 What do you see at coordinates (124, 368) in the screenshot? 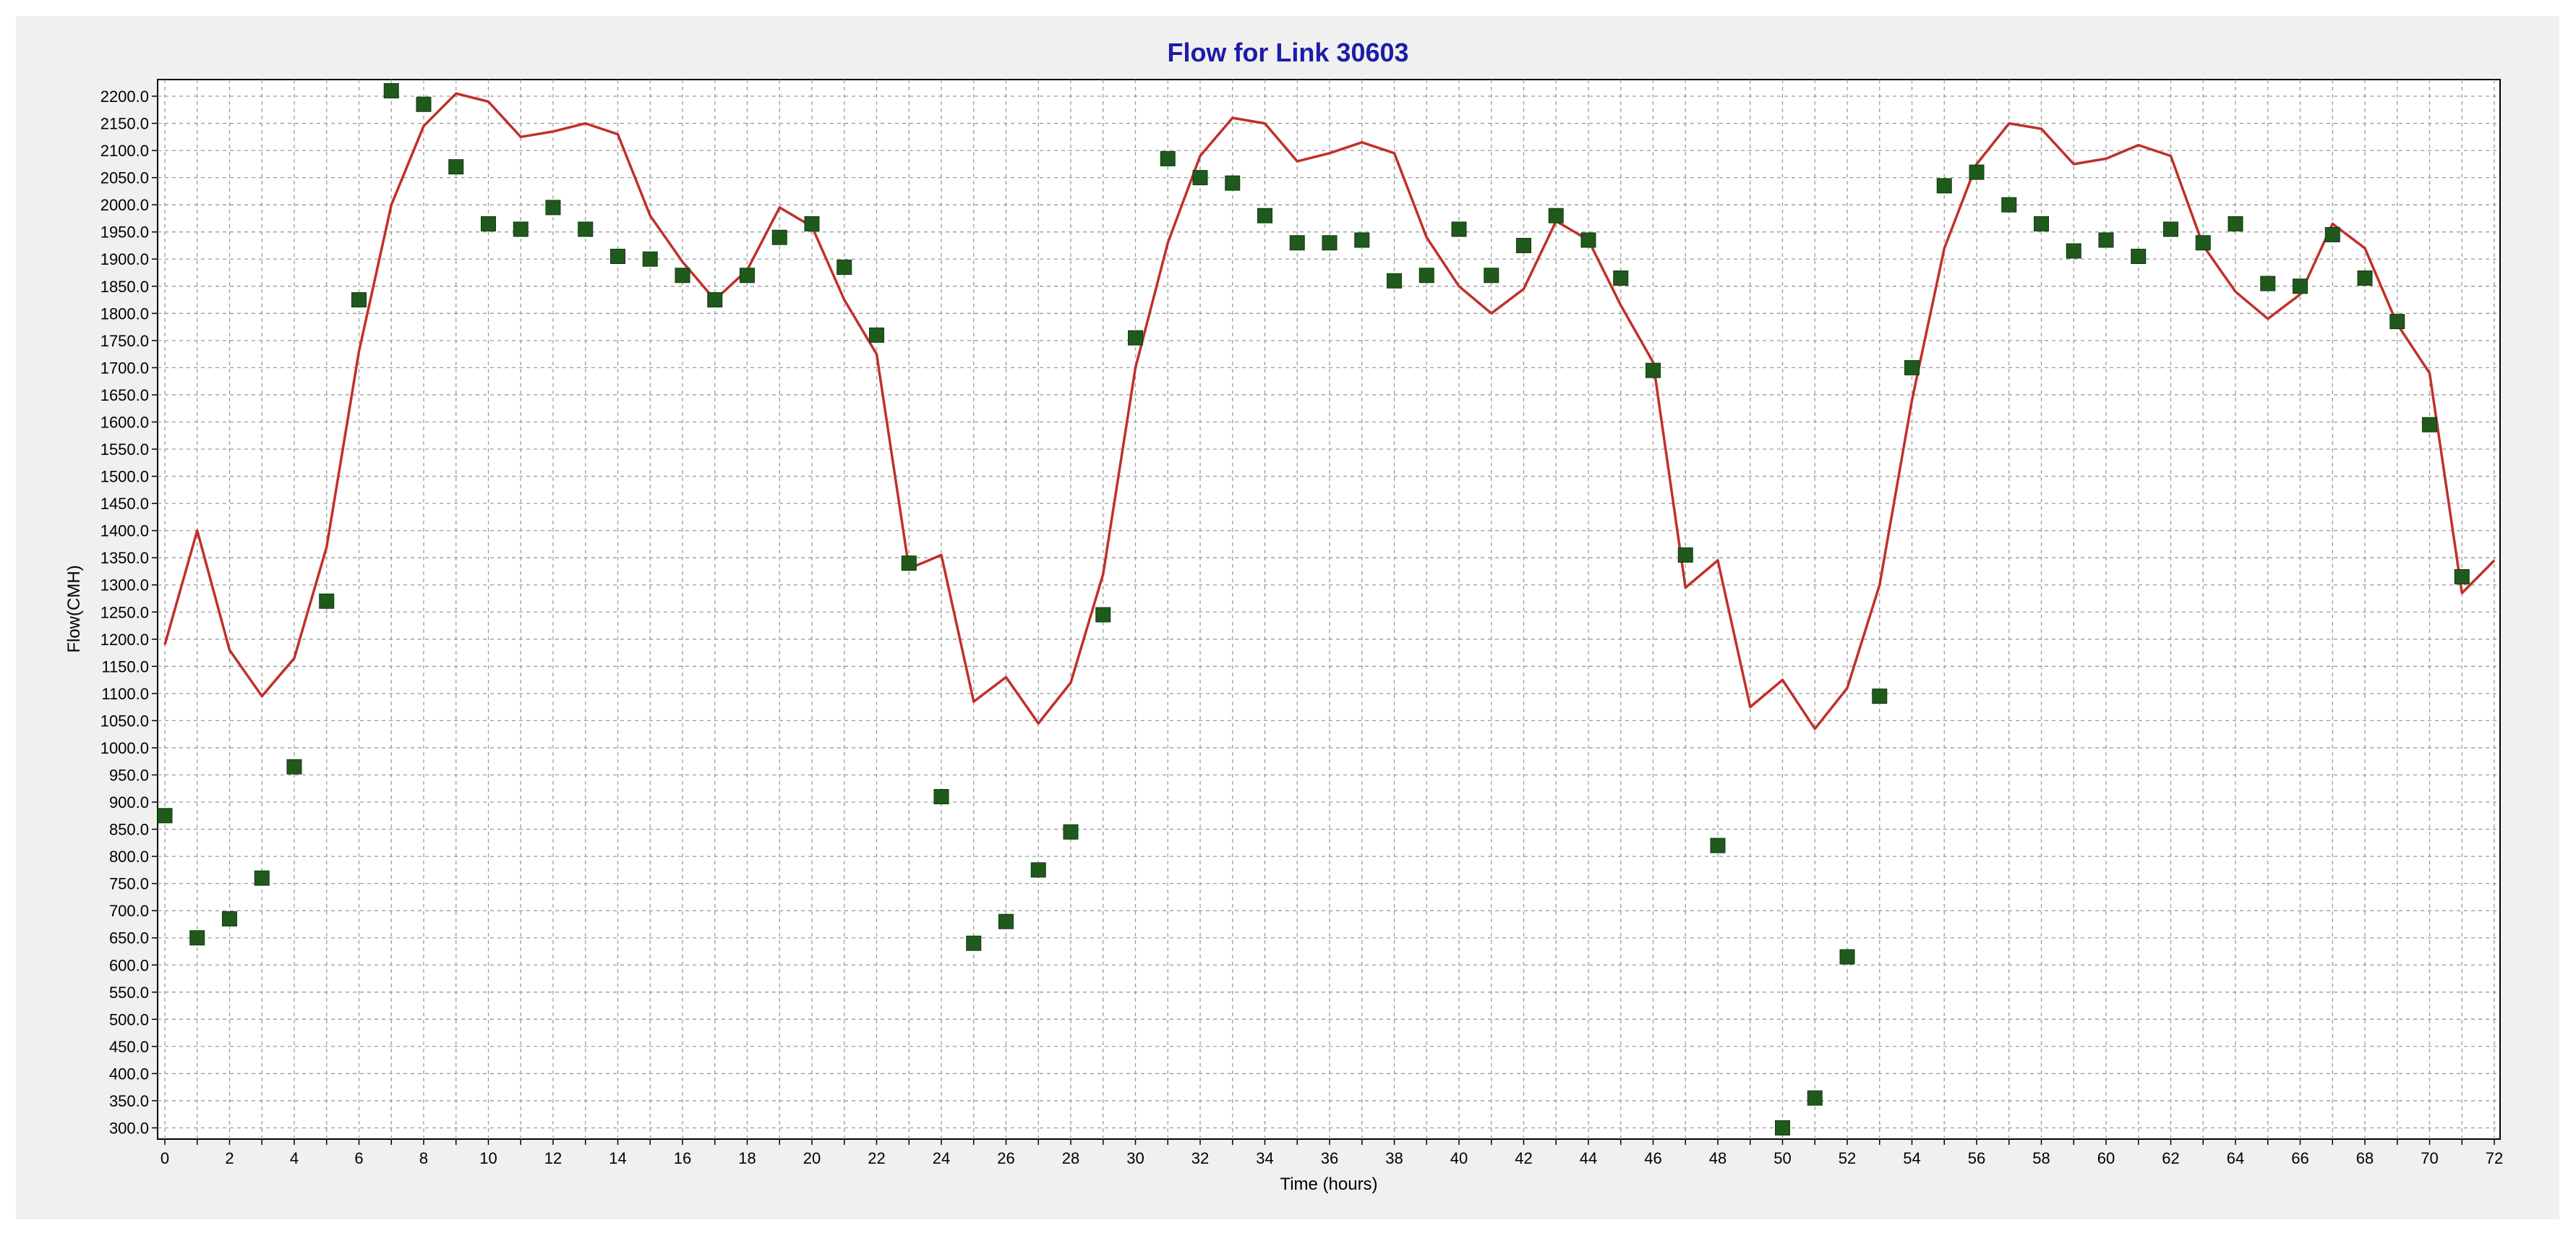
I see `y-tick-label: 1700.0` at bounding box center [124, 368].